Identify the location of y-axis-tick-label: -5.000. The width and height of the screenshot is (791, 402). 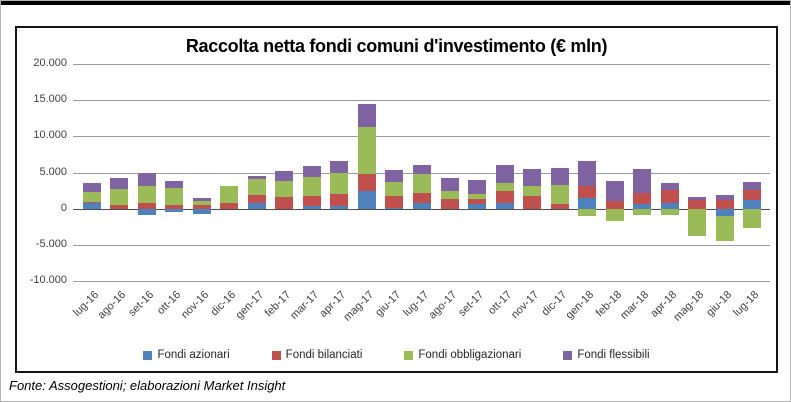
(51, 244).